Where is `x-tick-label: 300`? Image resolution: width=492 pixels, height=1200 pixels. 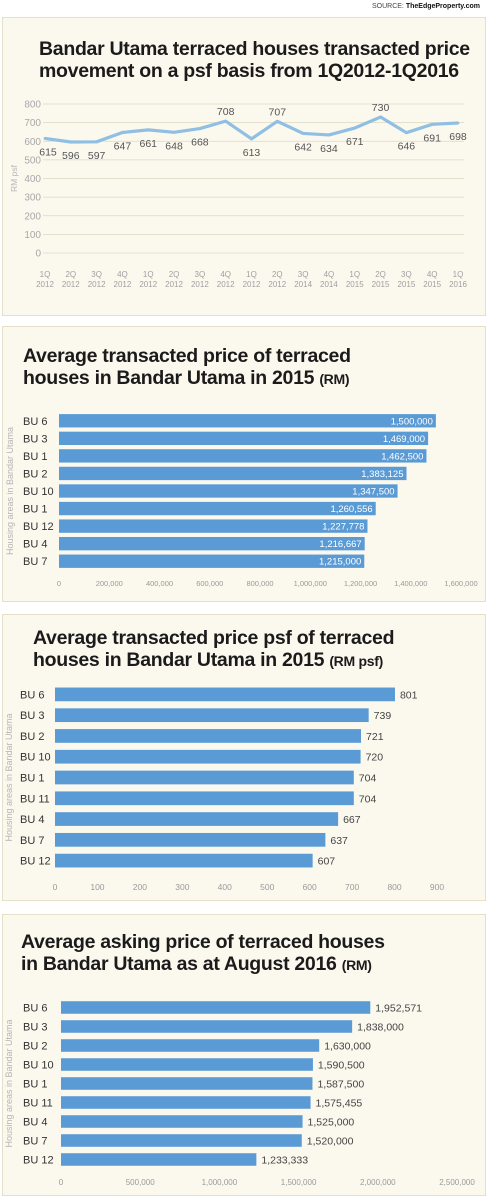
x-tick-label: 300 is located at coordinates (182, 887).